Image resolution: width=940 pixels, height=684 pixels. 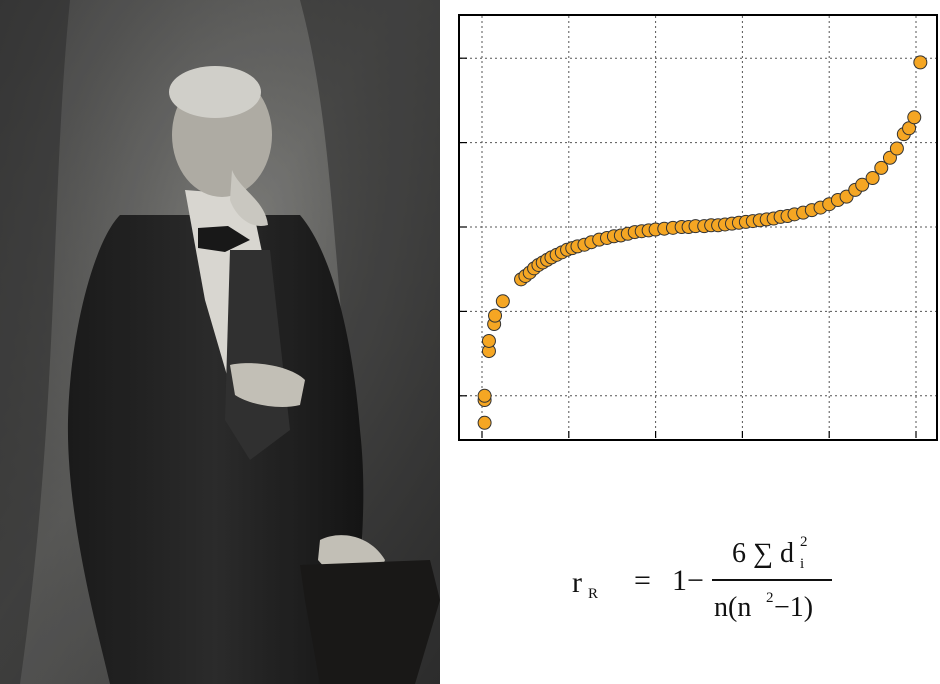 What do you see at coordinates (732, 607) in the screenshot?
I see `formula-denominator-part1: n(n` at bounding box center [732, 607].